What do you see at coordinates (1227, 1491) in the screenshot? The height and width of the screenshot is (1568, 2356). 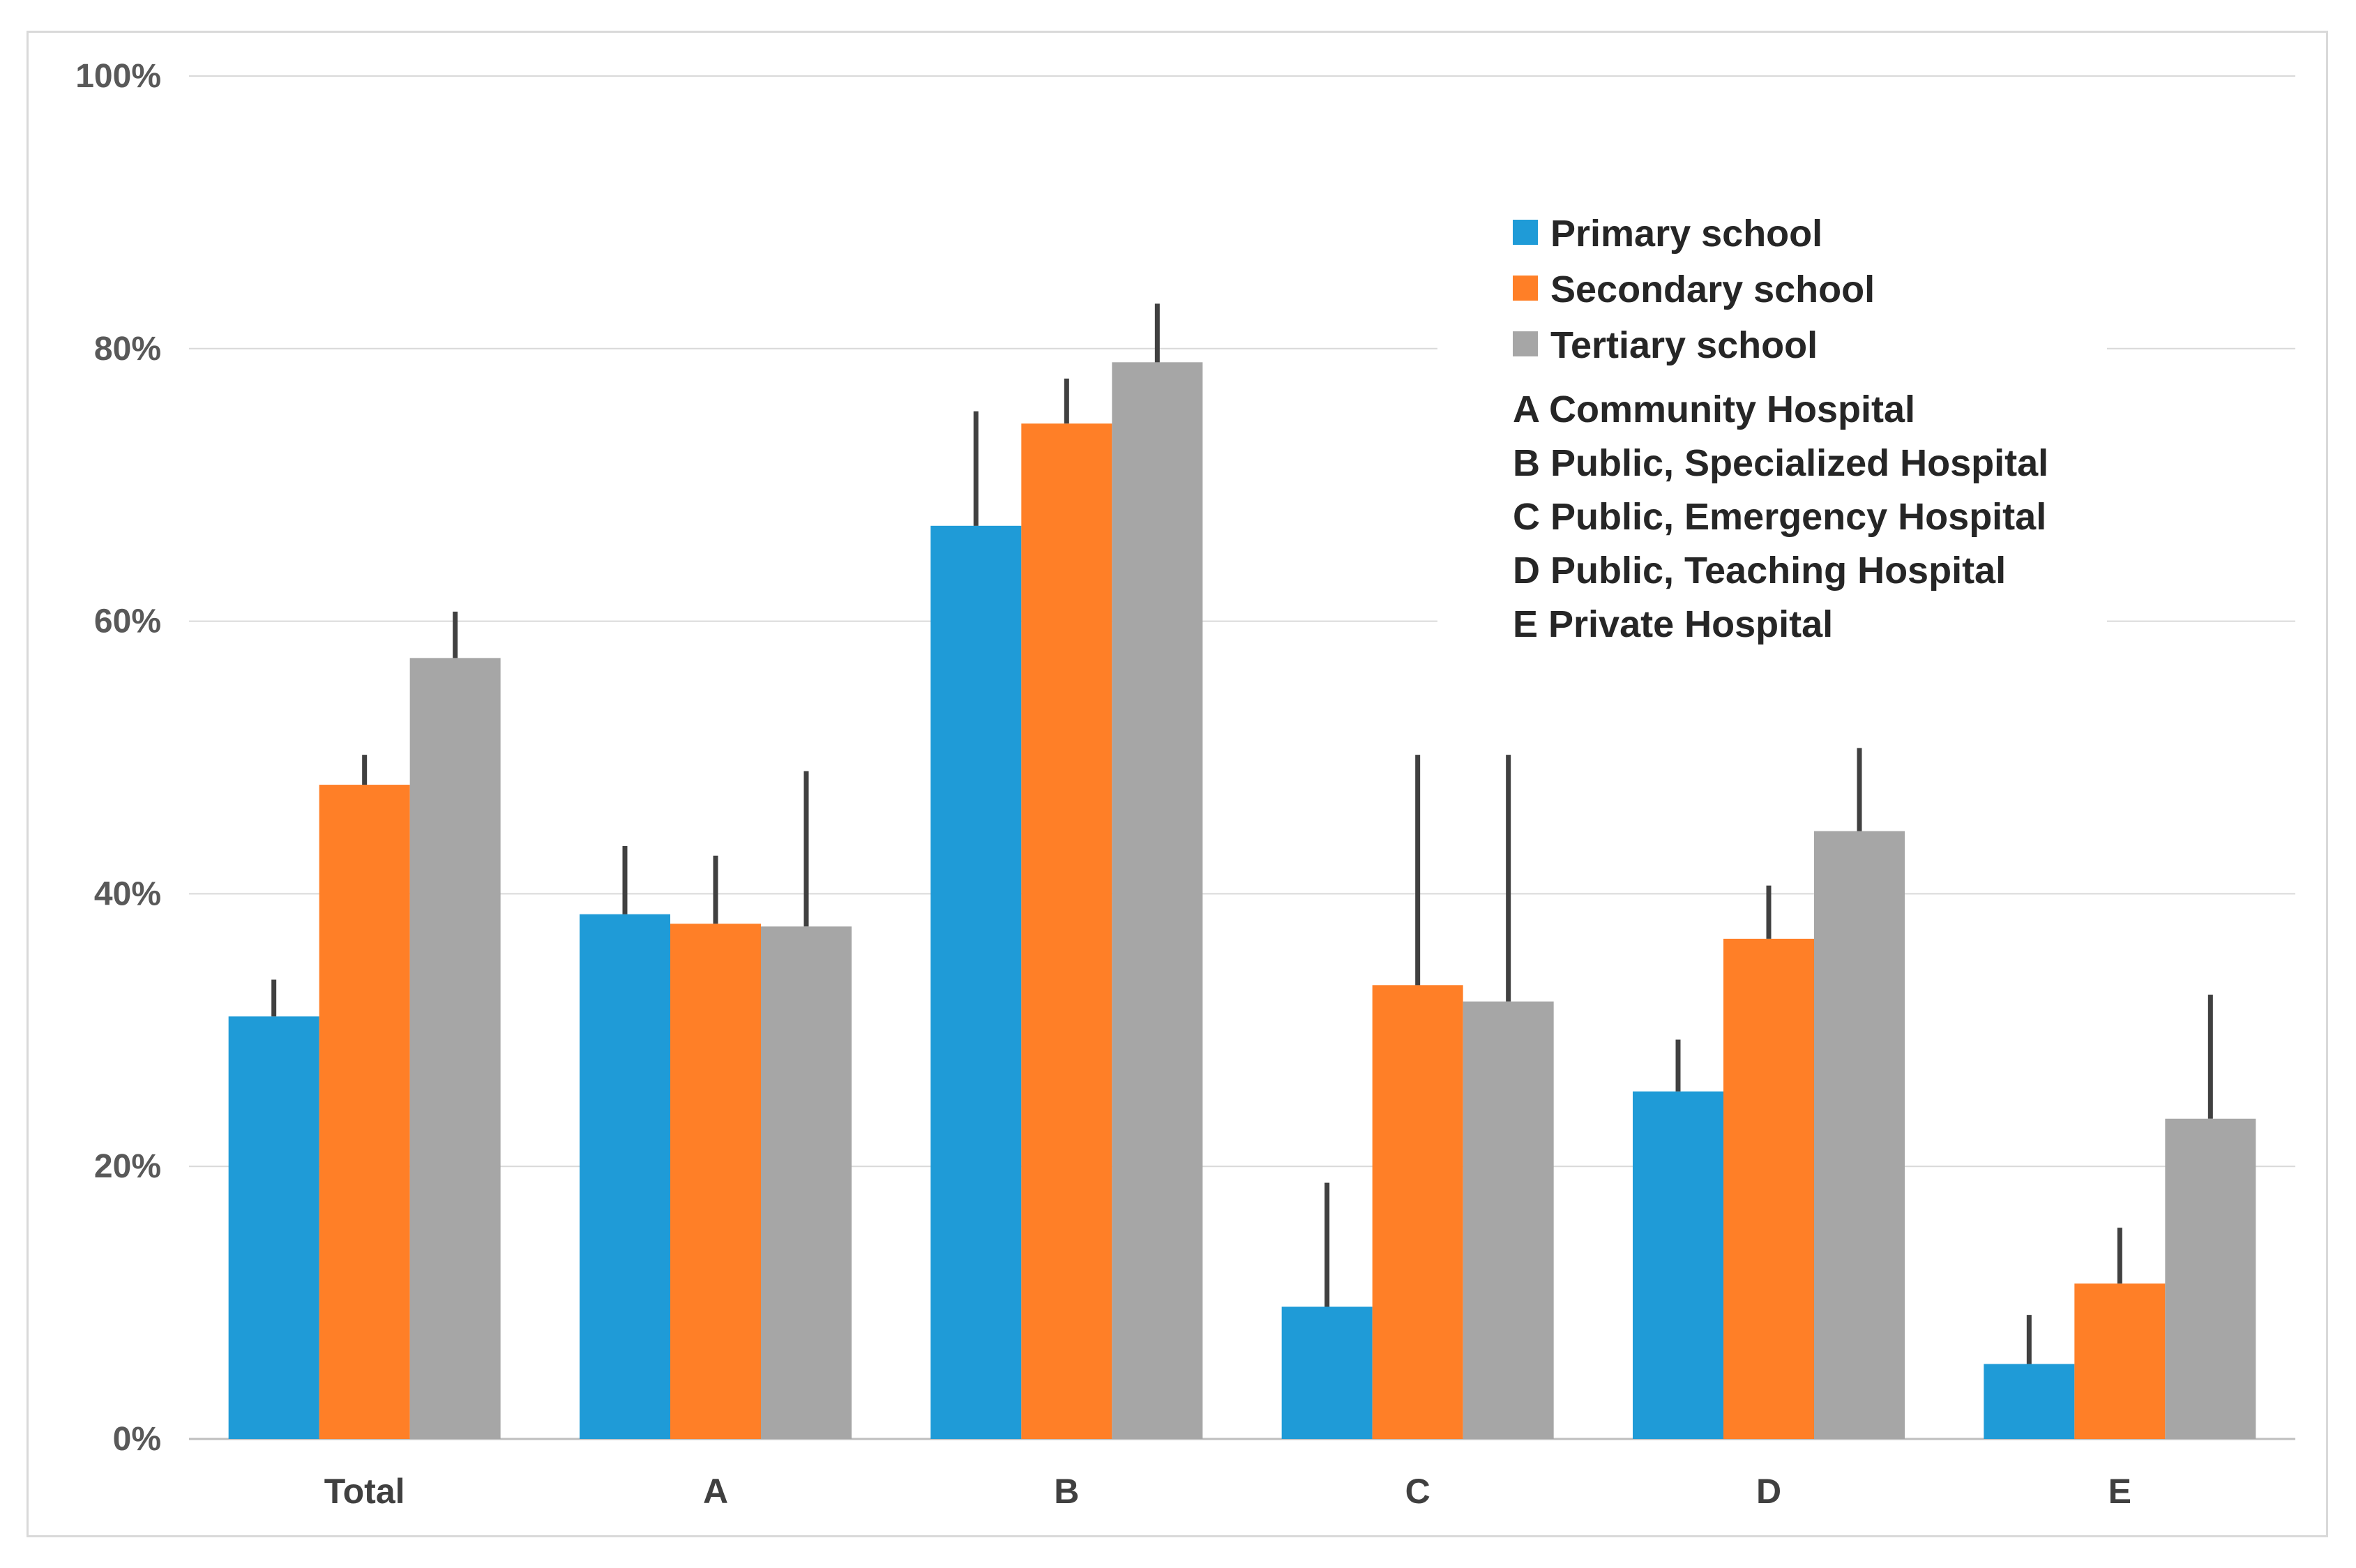 I see `x-axis-category-labels: Total A B C D E` at bounding box center [1227, 1491].